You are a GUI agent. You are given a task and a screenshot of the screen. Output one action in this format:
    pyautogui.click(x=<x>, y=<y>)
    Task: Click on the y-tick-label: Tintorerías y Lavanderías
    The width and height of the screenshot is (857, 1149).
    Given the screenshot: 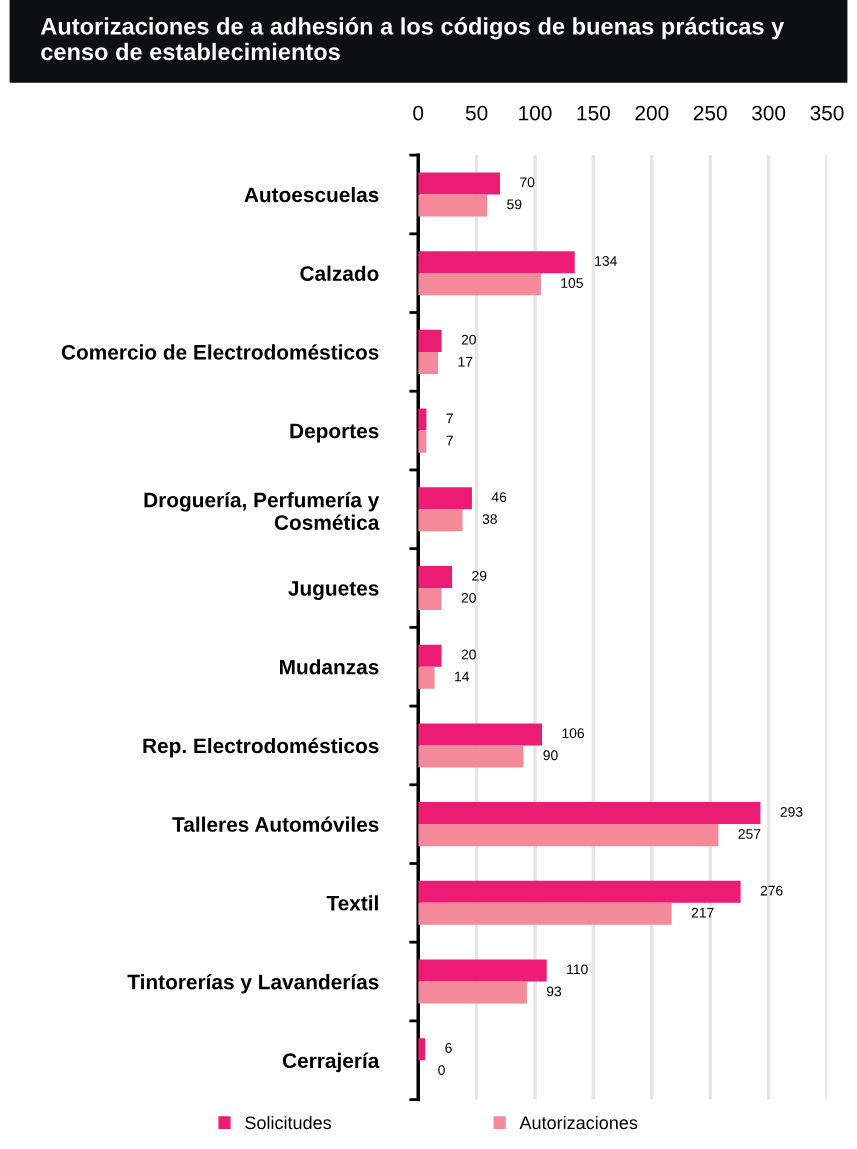 What is the action you would take?
    pyautogui.click(x=253, y=983)
    